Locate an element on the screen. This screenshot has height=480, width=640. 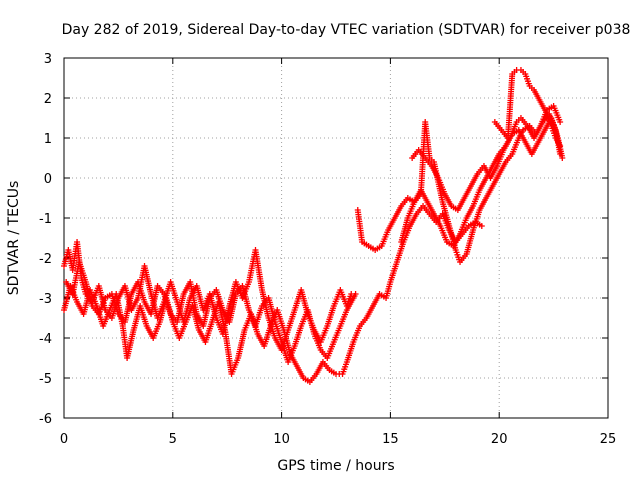
x-tick-label: 15 is located at coordinates (390, 439).